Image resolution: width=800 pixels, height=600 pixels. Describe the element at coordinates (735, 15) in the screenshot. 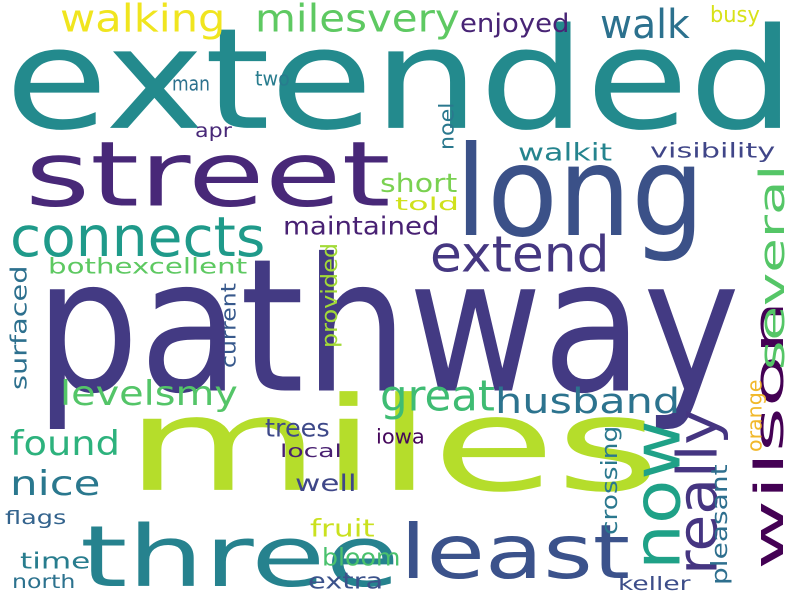

I see `word: busy` at that location.